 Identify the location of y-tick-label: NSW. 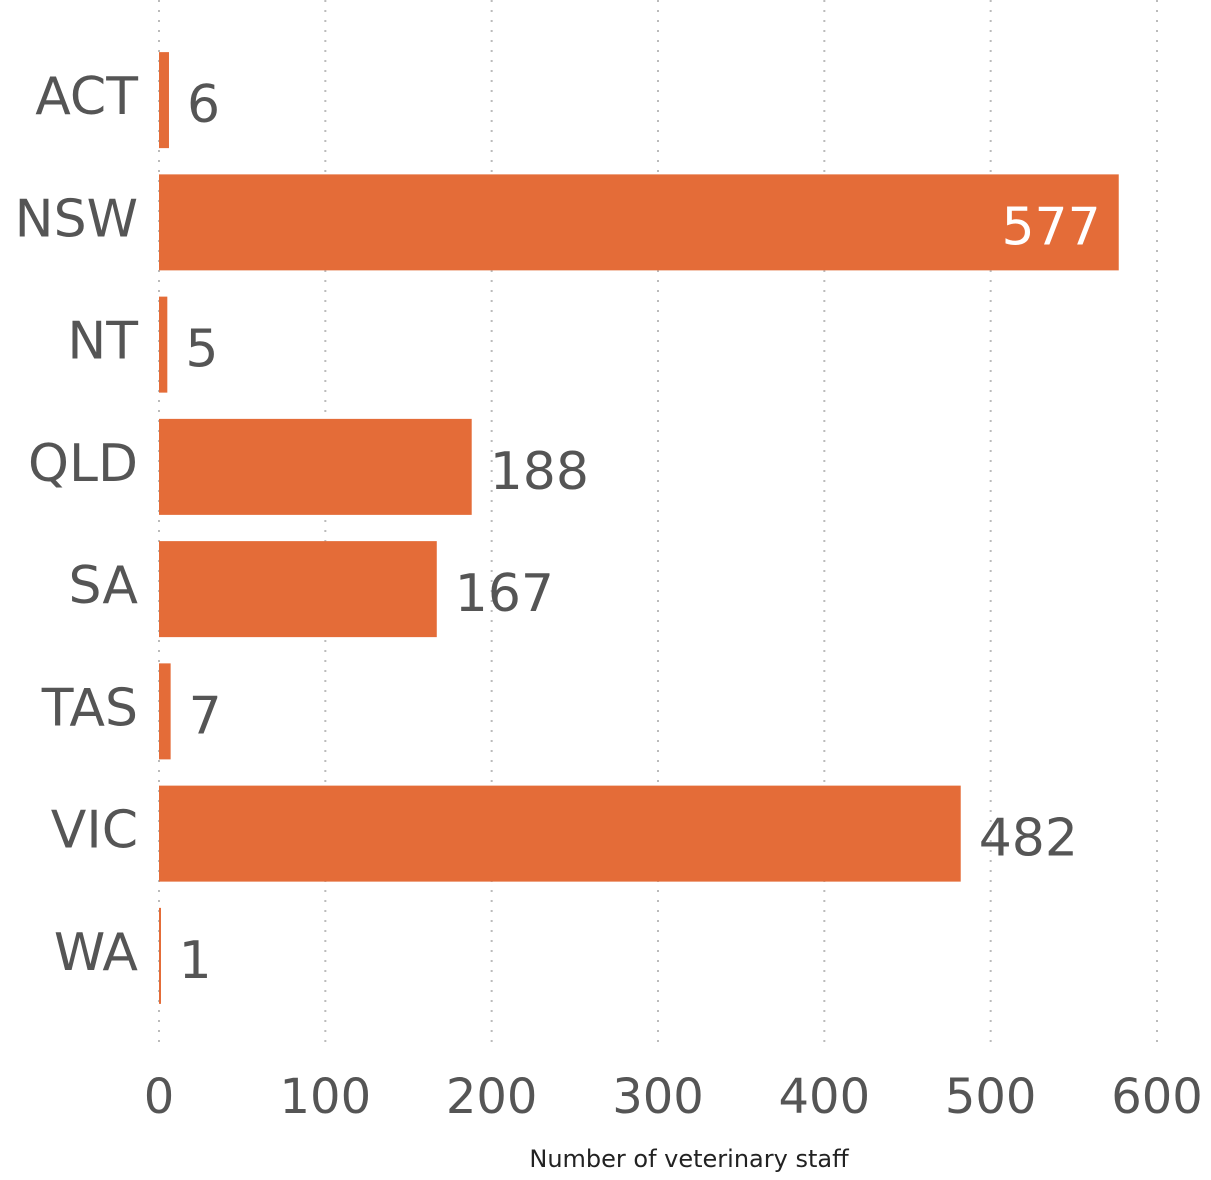
(76, 219).